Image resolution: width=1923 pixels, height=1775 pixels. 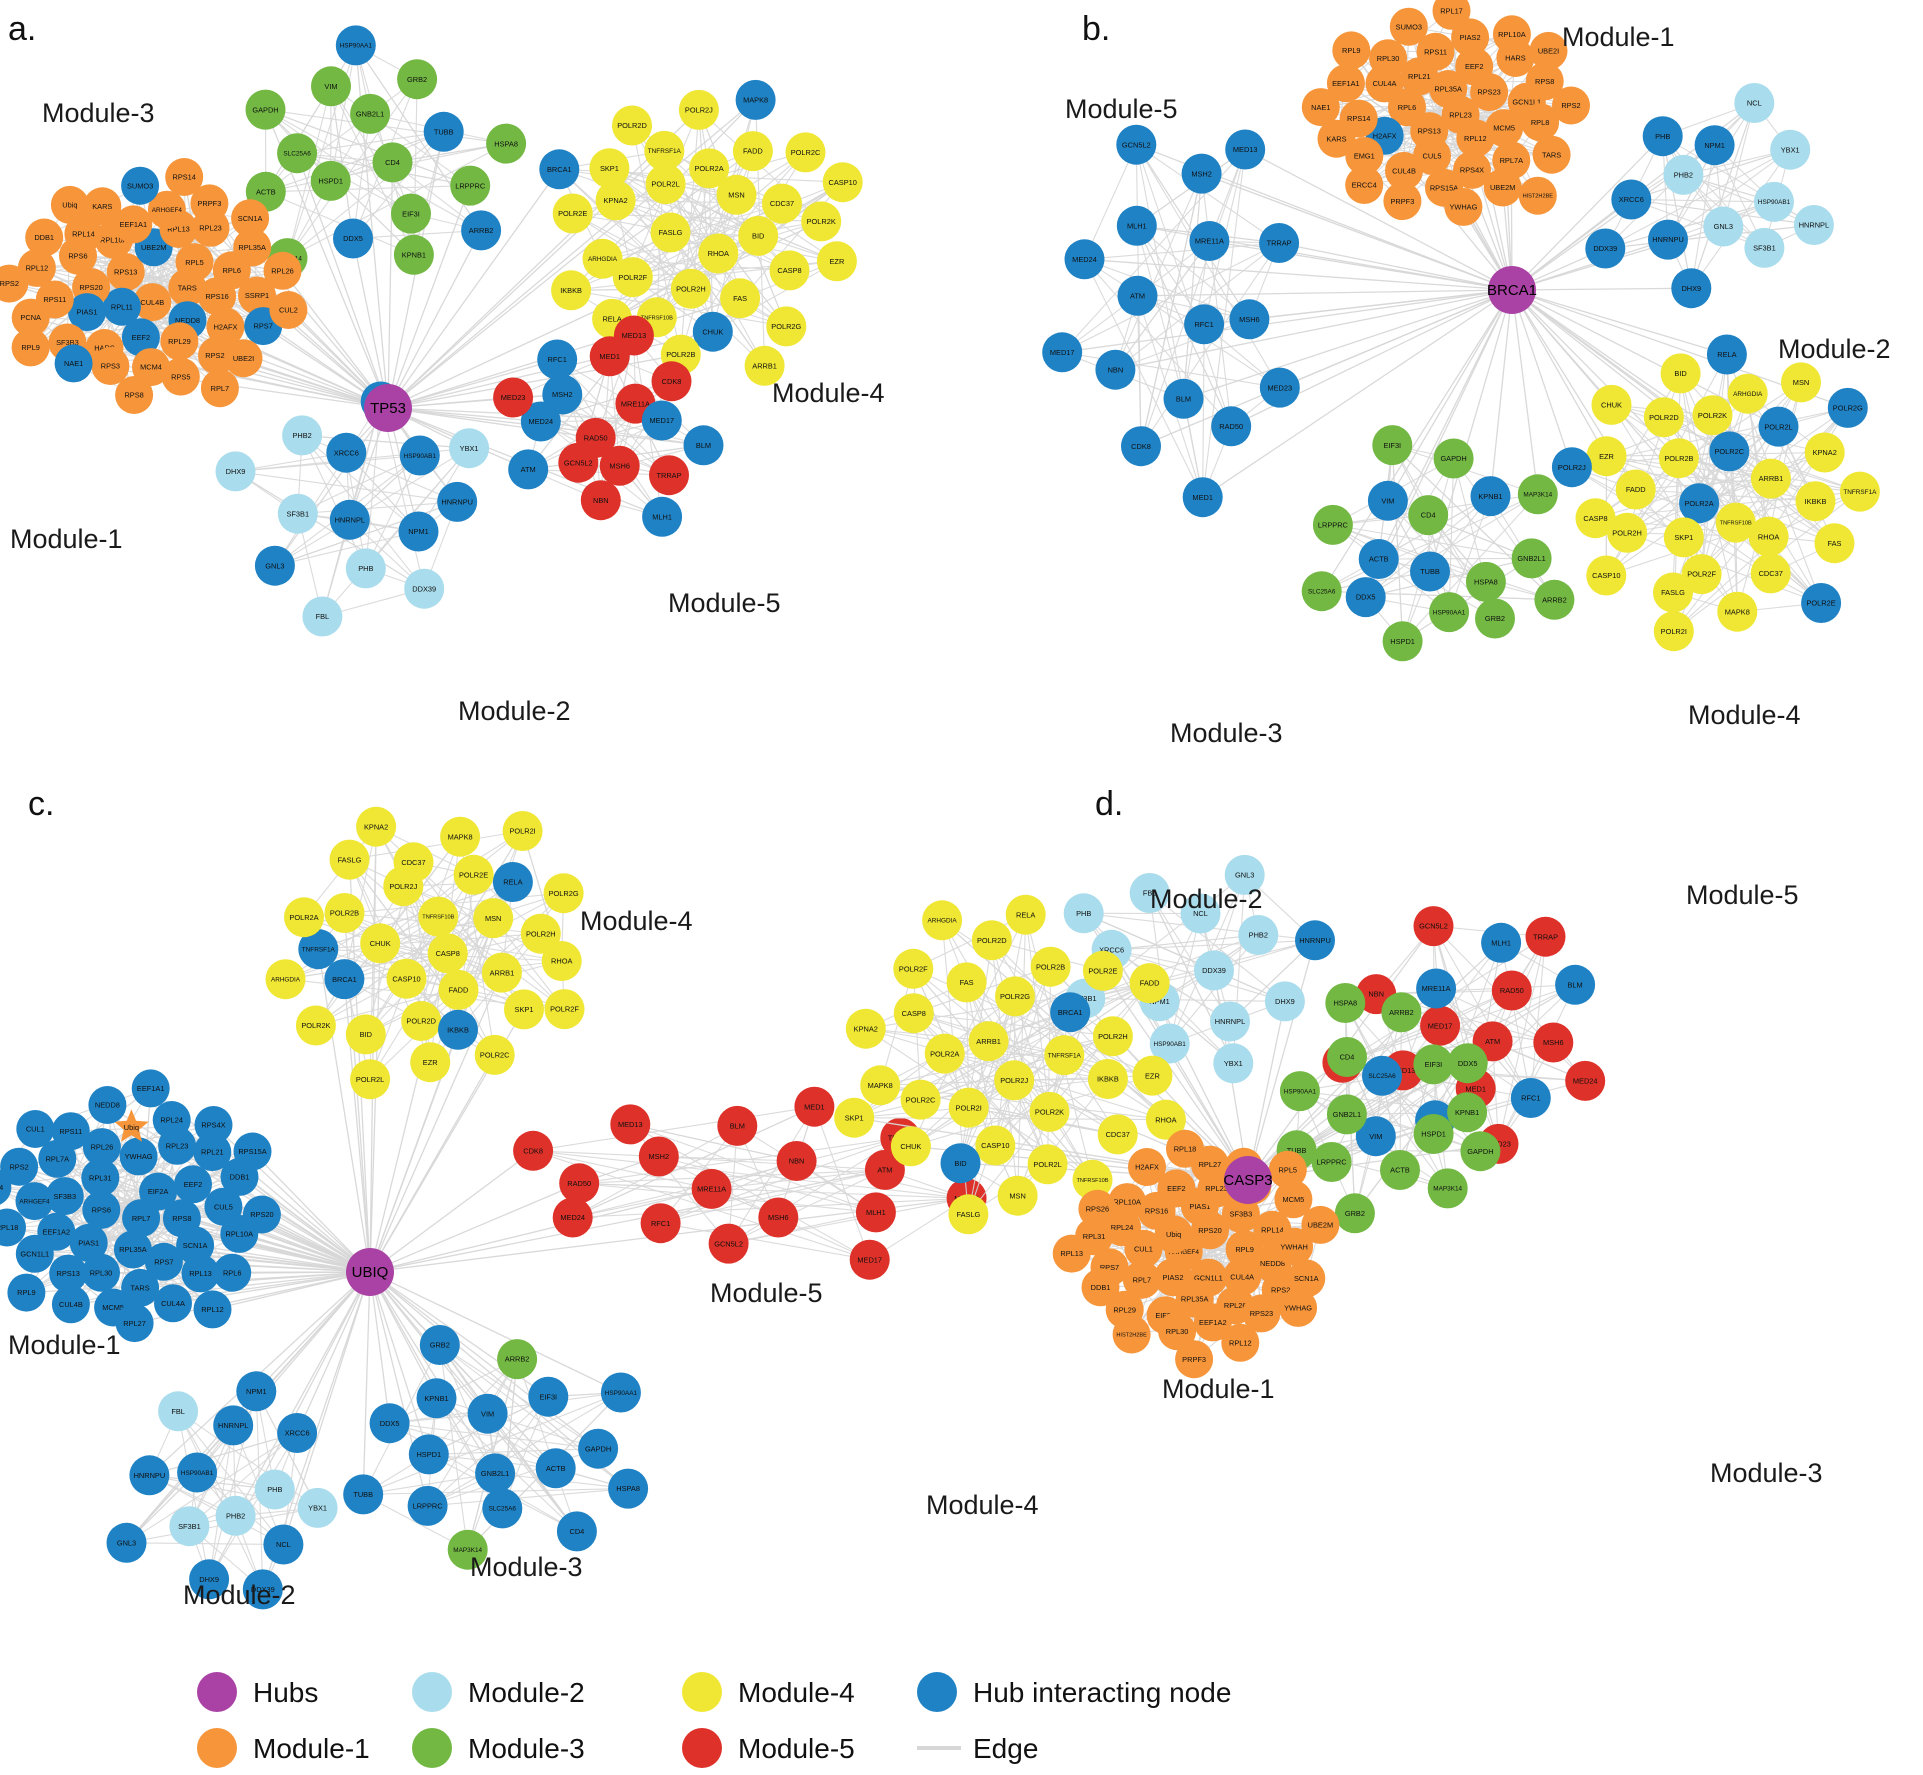 What do you see at coordinates (447, 953) in the screenshot?
I see `protein-node: CASP8` at bounding box center [447, 953].